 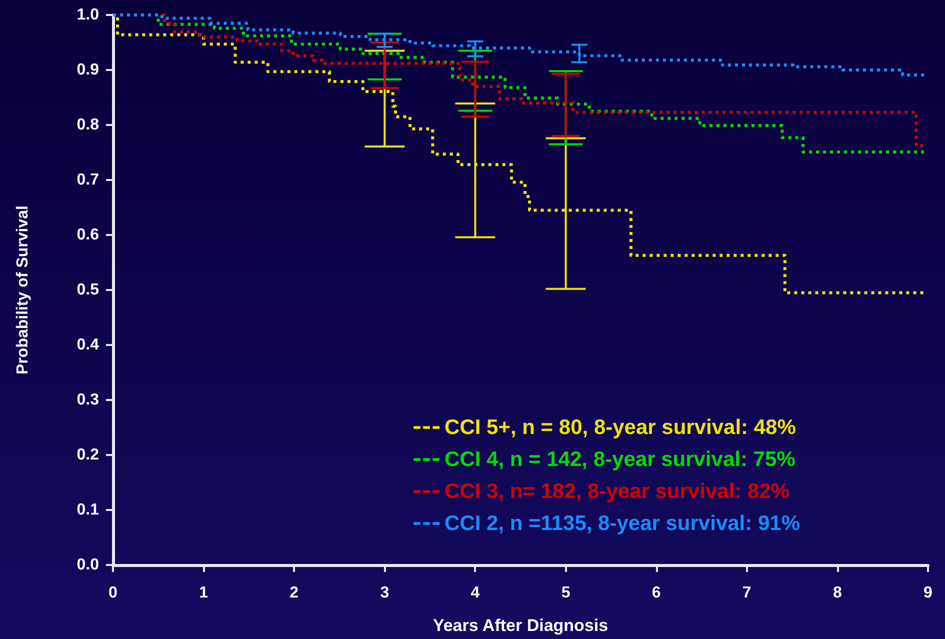 What do you see at coordinates (475, 593) in the screenshot?
I see `x-tick-label: 4` at bounding box center [475, 593].